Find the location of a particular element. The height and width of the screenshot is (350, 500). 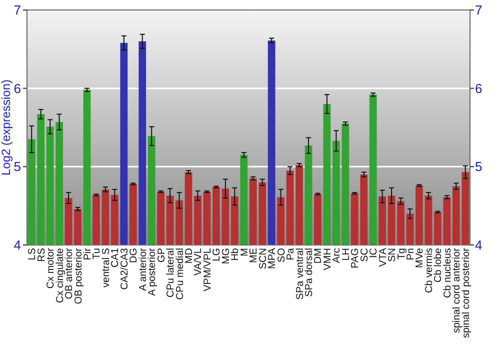

x-tick-label: VA/VL is located at coordinates (198, 262).